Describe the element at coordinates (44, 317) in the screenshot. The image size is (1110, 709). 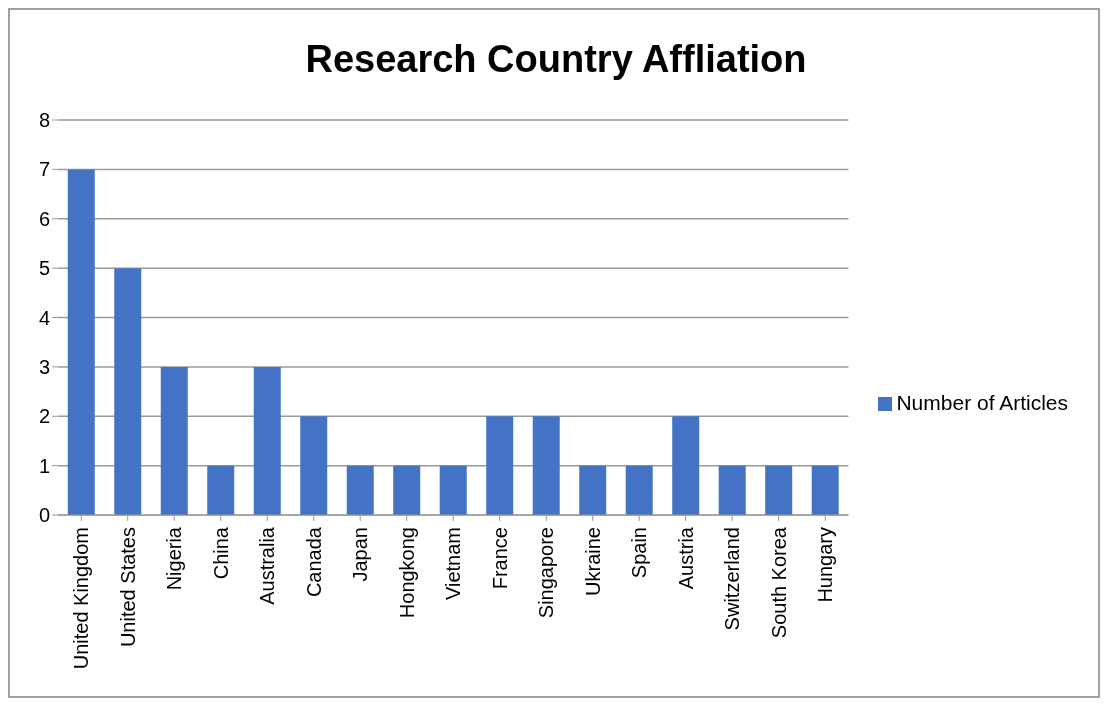
I see `y-tick-label: 4` at that location.